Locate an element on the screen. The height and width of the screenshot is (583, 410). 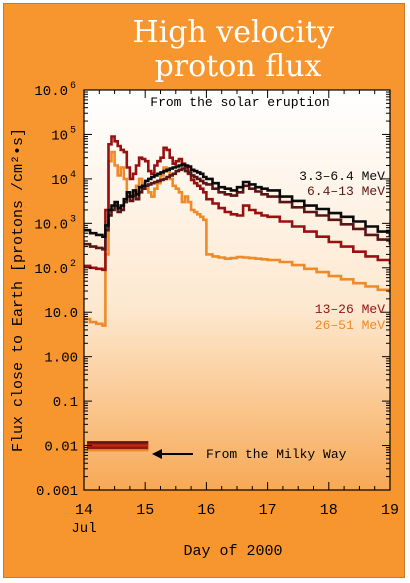
chart-title: High velocity proton flux is located at coordinates (237, 49).